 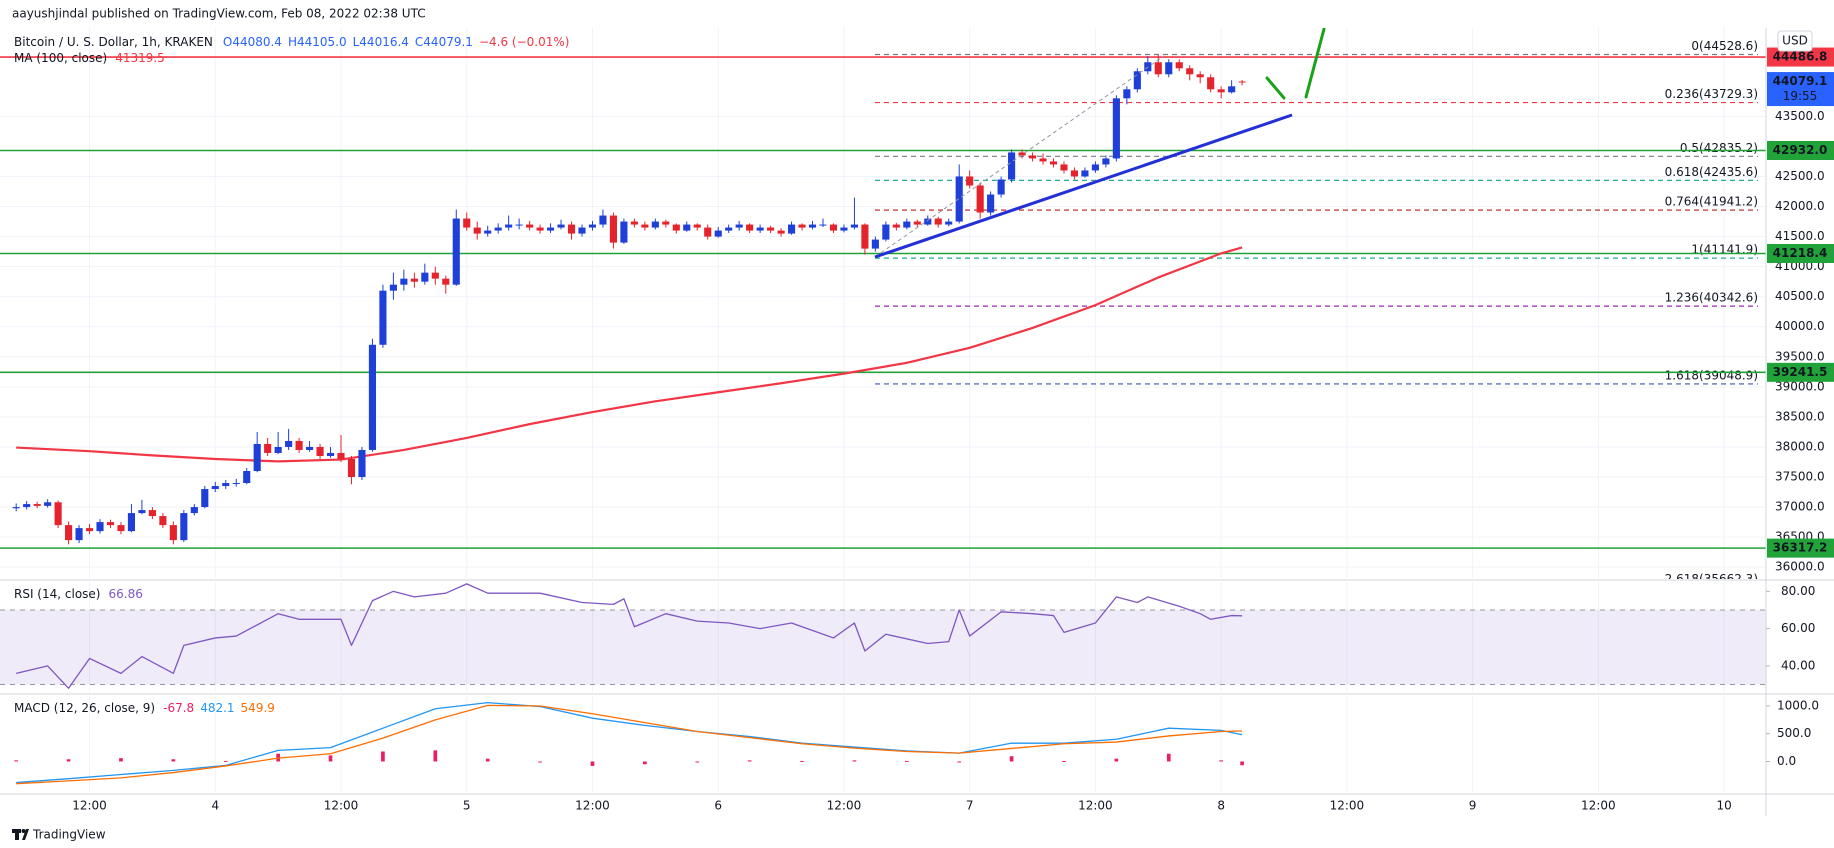 I want to click on x-tick-label: 7, so click(x=970, y=806).